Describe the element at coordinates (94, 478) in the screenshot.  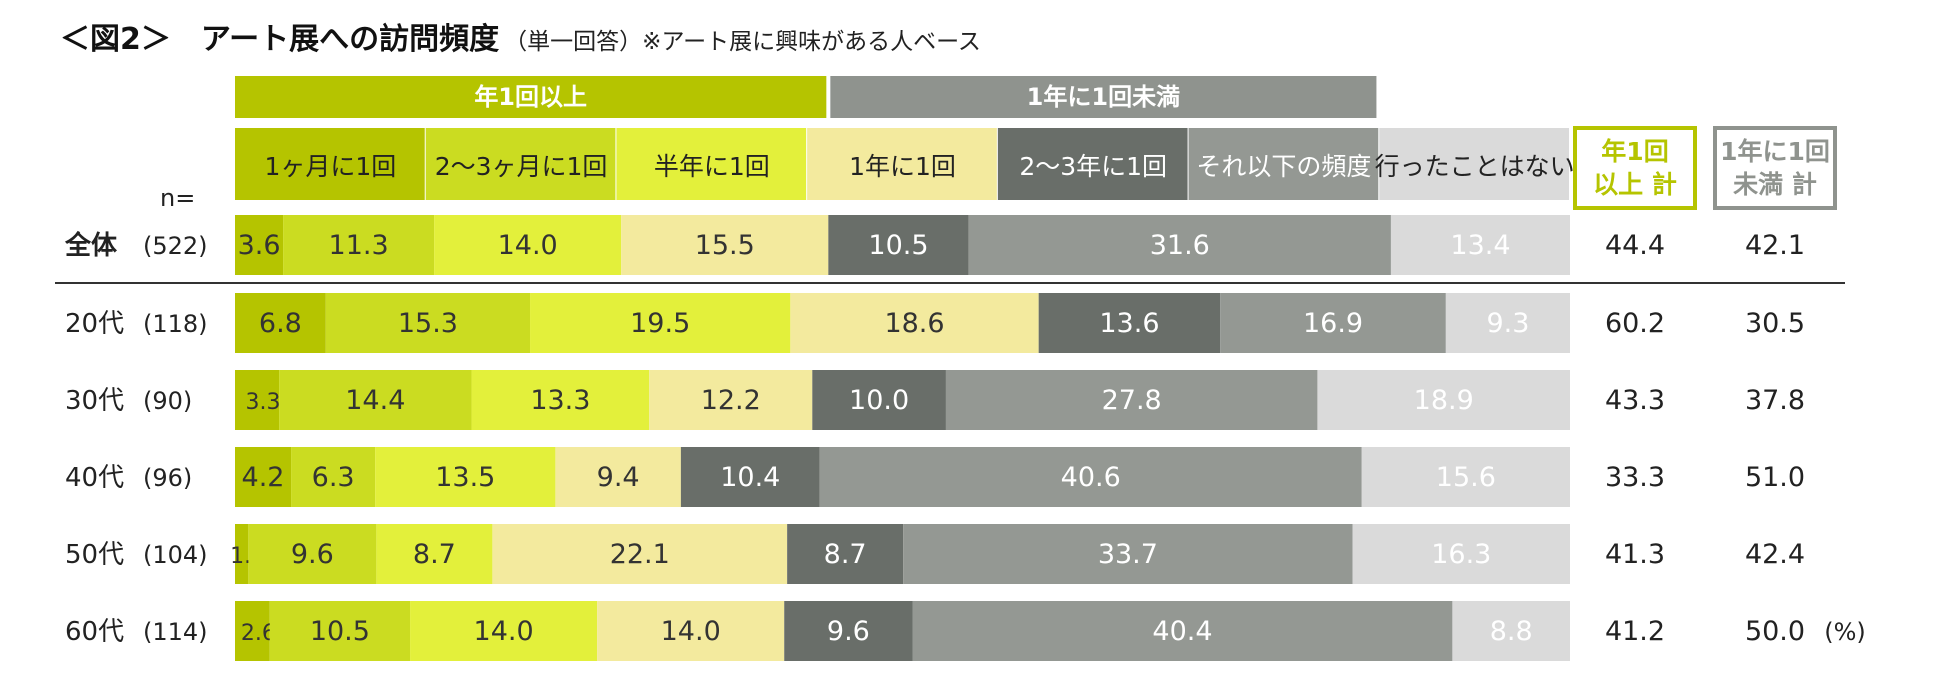
I see `row-label-3: 40代` at that location.